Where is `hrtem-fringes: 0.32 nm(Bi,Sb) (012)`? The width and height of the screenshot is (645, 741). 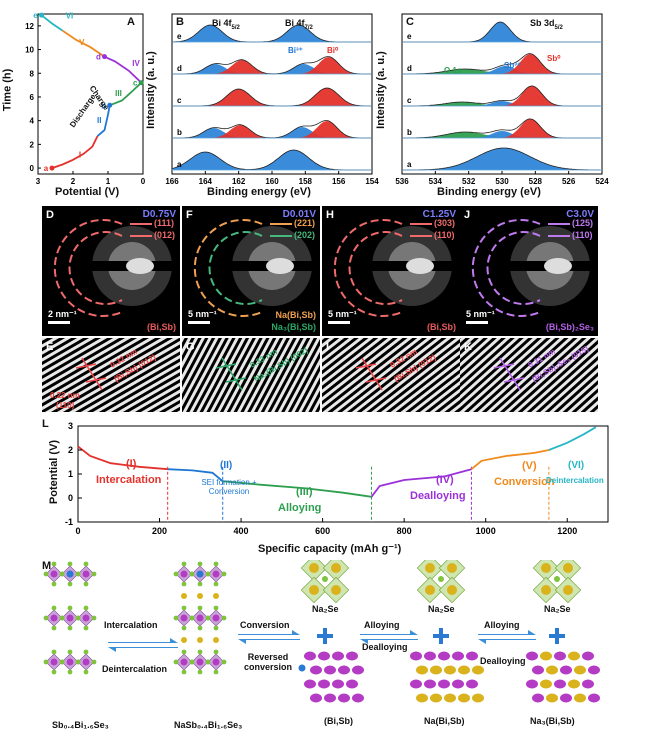 hrtem-fringes: 0.32 nm(Bi,Sb) (012) is located at coordinates (391, 375).